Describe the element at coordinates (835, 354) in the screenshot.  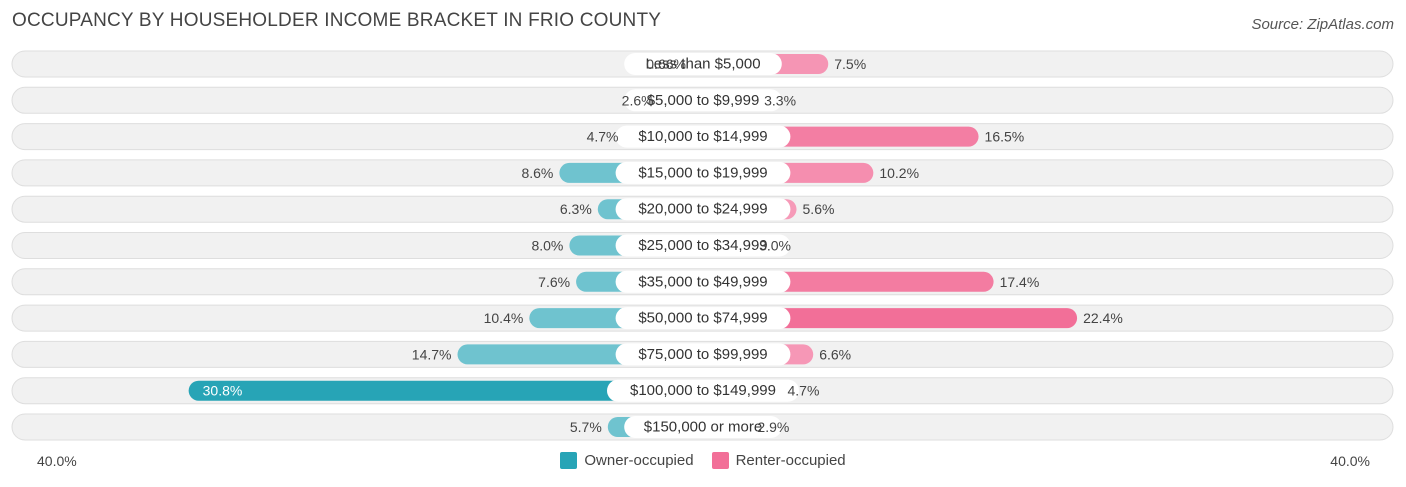
I see `renter-value-label: 6.6%` at that location.